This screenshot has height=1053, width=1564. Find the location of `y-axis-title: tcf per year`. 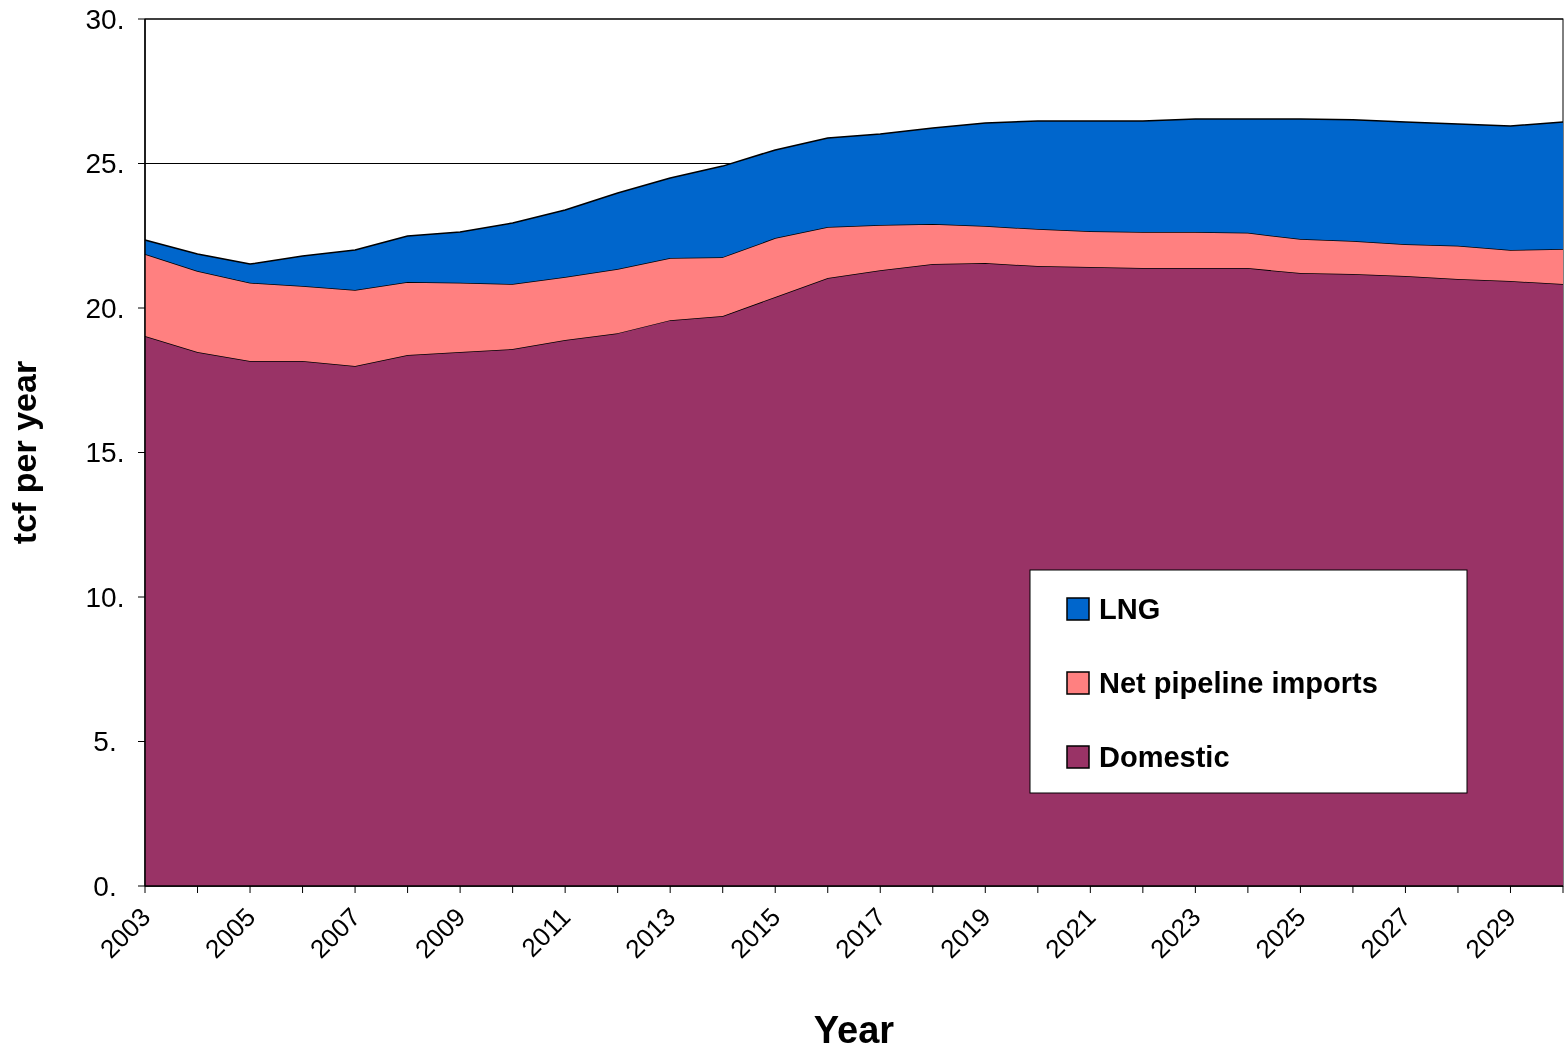

y-axis-title: tcf per year is located at coordinates (24, 452).